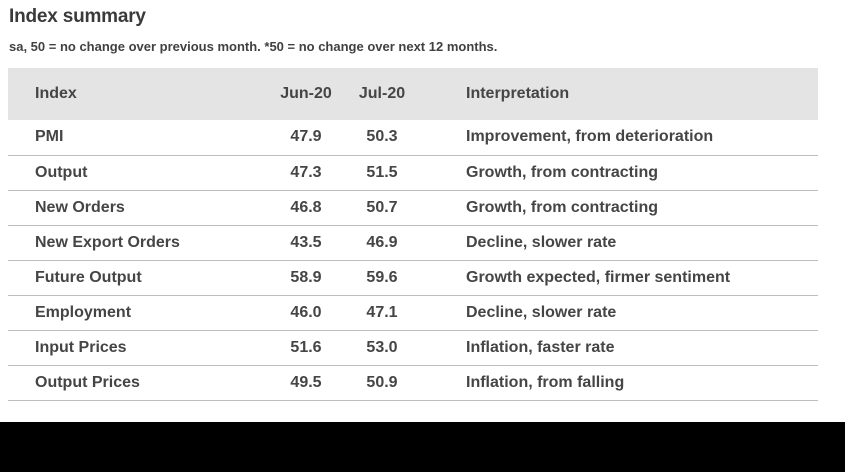 Image resolution: width=845 pixels, height=472 pixels. What do you see at coordinates (382, 243) in the screenshot?
I see `jul20-value-cell: 46.9` at bounding box center [382, 243].